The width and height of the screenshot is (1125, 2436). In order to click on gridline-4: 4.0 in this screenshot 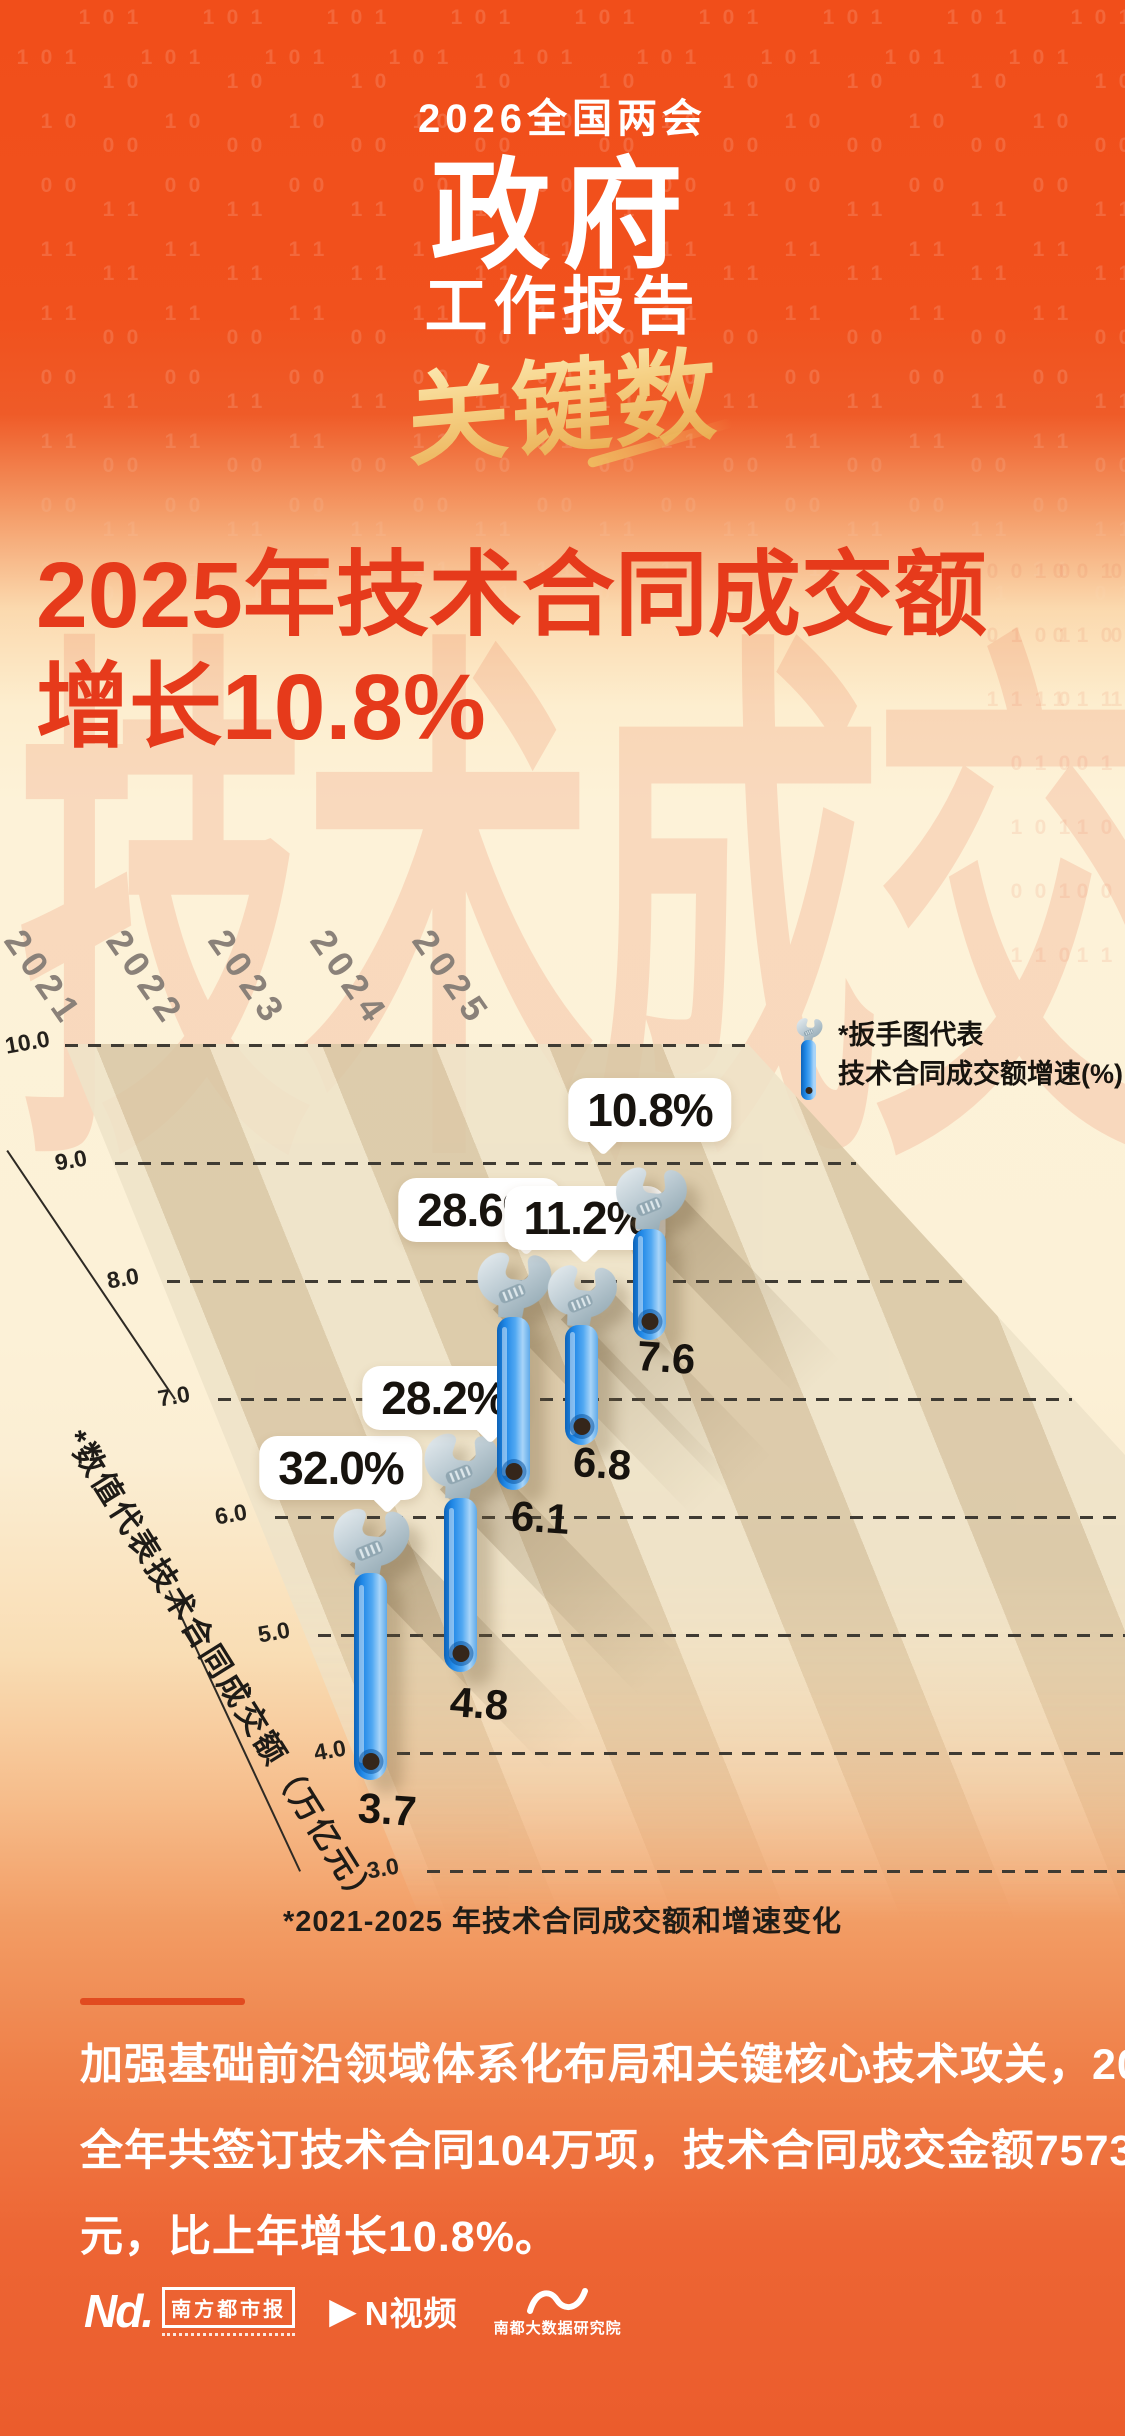, I will do `click(718, 1750)`.